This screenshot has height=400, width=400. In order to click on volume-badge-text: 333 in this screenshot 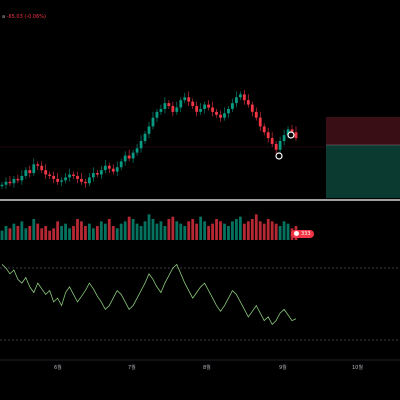, I will do `click(306, 234)`.